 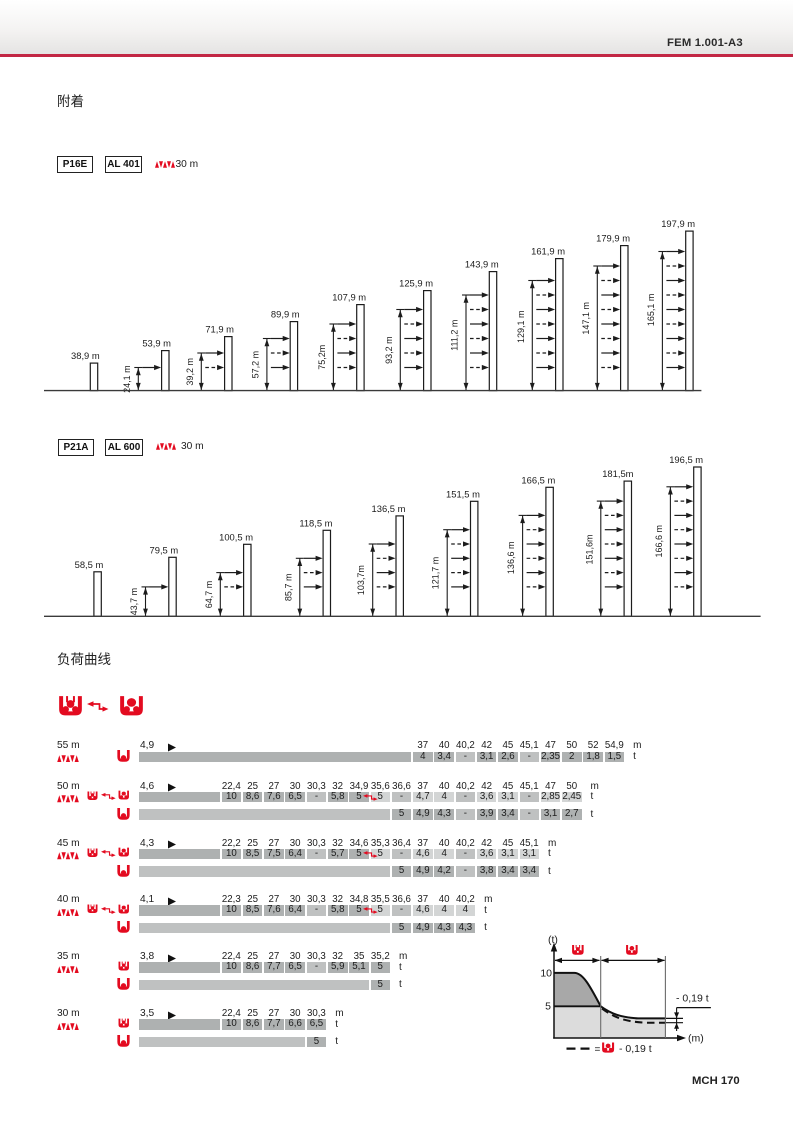 What do you see at coordinates (236, 536) in the screenshot?
I see `svg-text: 100,5 m` at bounding box center [236, 536].